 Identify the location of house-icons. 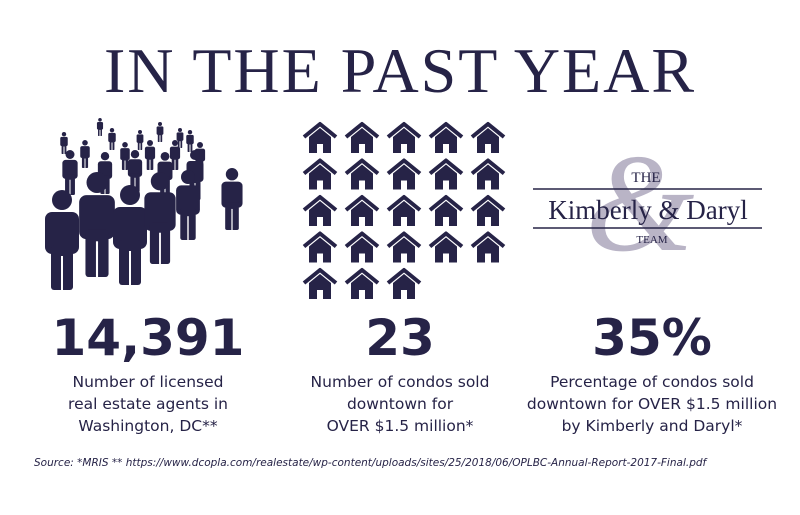
(404, 210).